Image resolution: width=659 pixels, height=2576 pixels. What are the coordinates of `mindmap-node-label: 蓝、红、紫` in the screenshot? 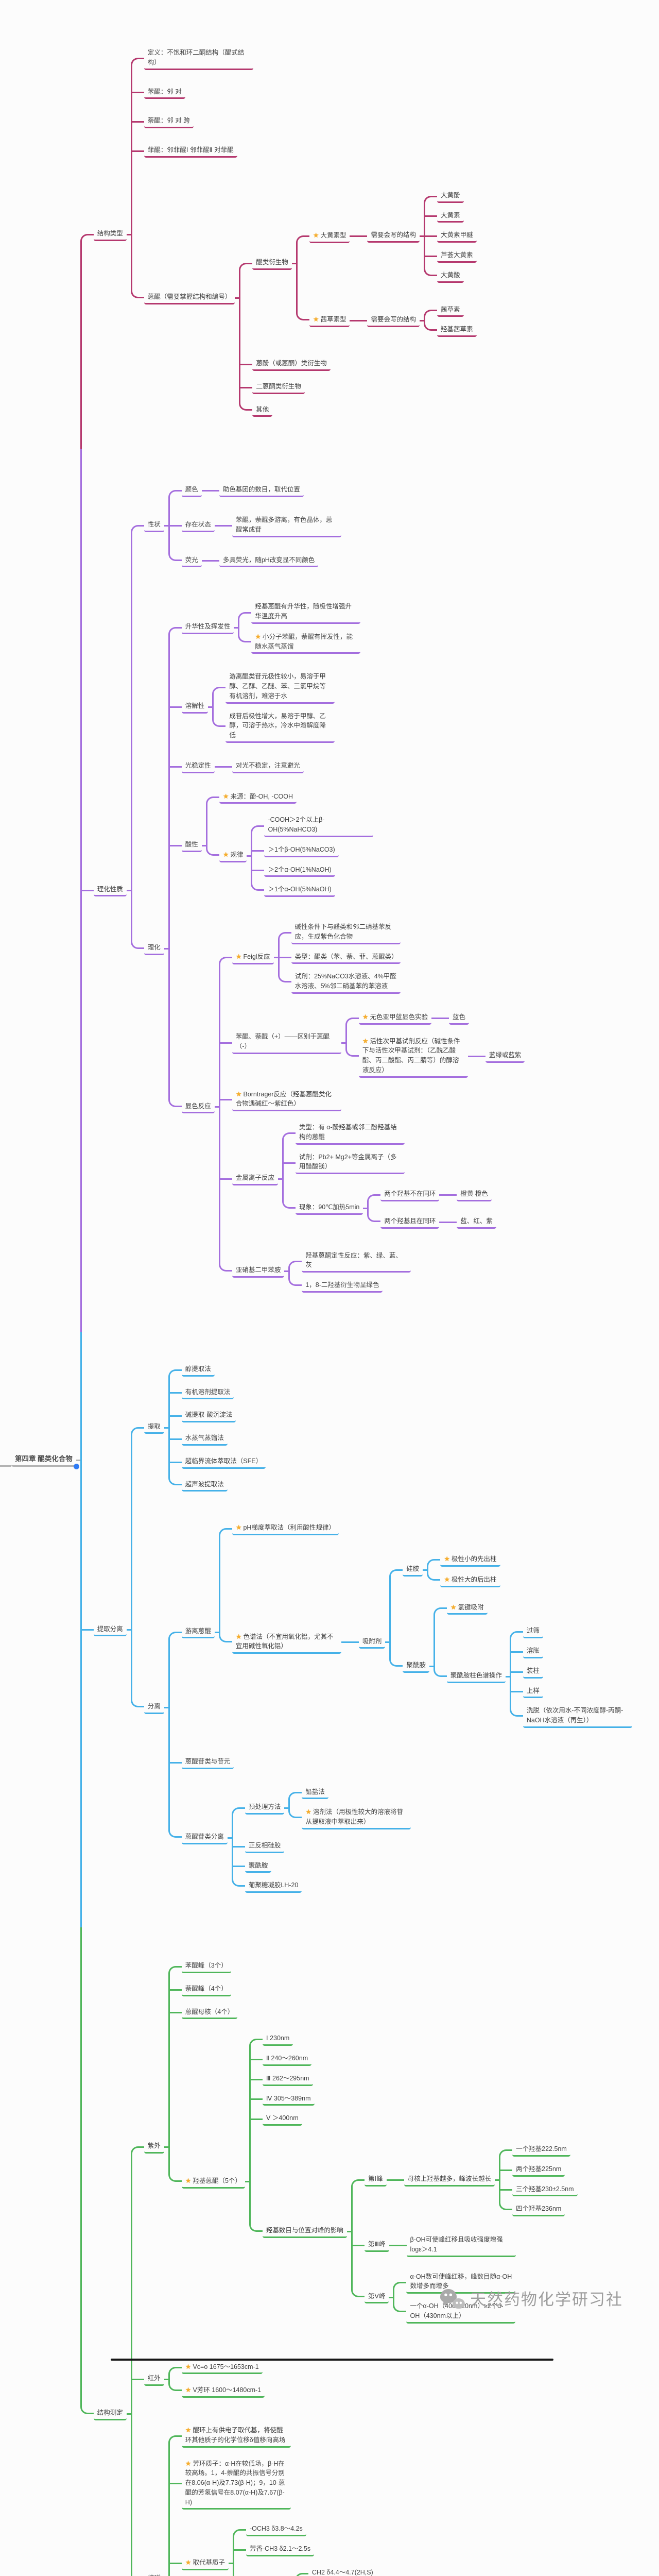 It's located at (477, 1223).